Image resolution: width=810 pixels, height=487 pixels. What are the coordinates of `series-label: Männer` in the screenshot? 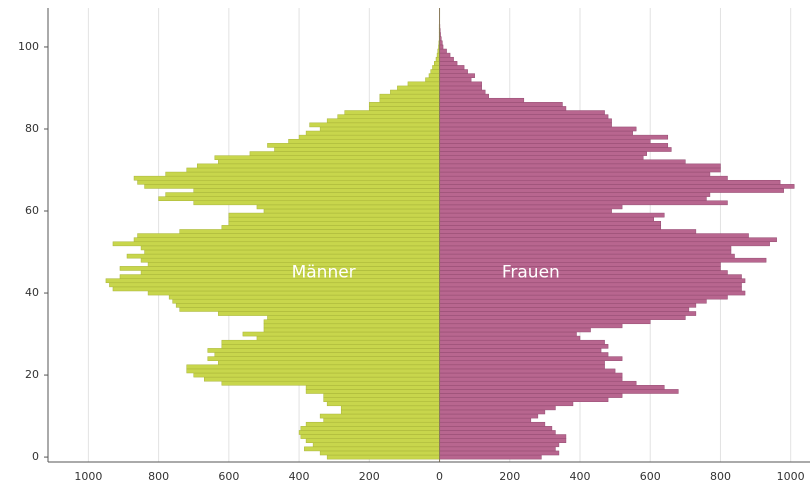 It's located at (324, 273).